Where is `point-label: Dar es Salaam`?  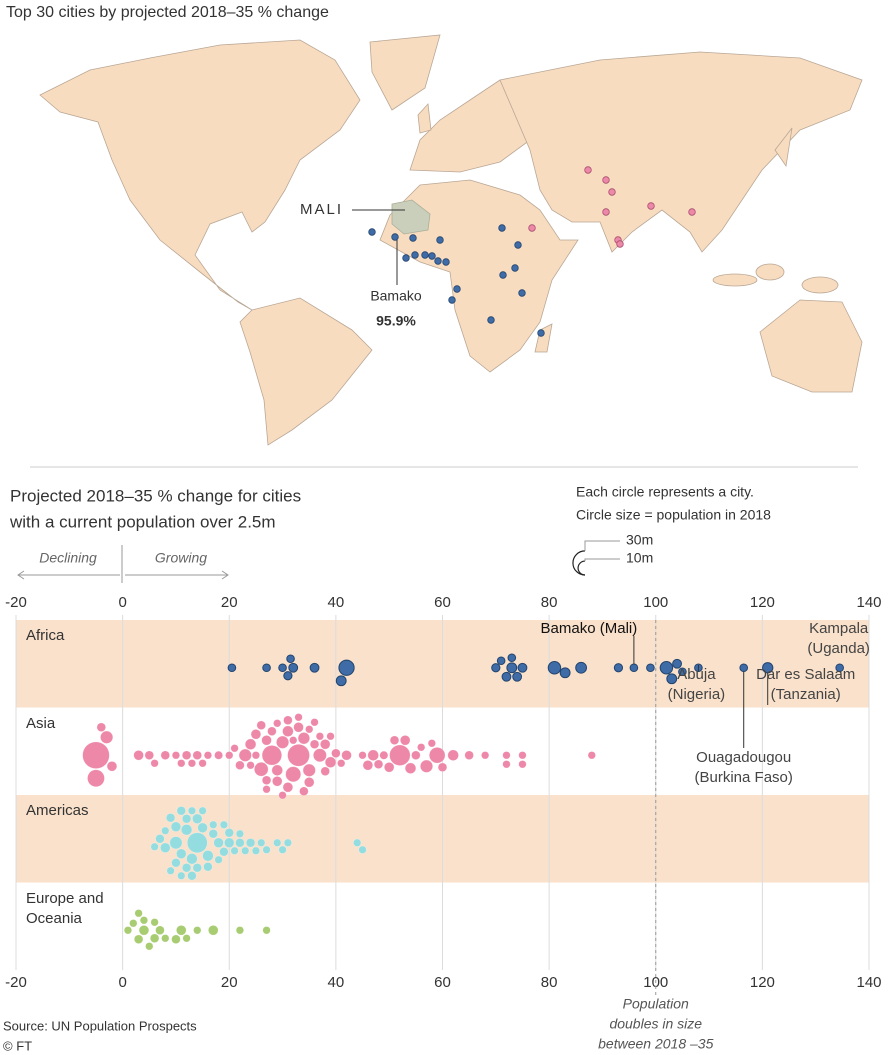 point-label: Dar es Salaam is located at coordinates (805, 674).